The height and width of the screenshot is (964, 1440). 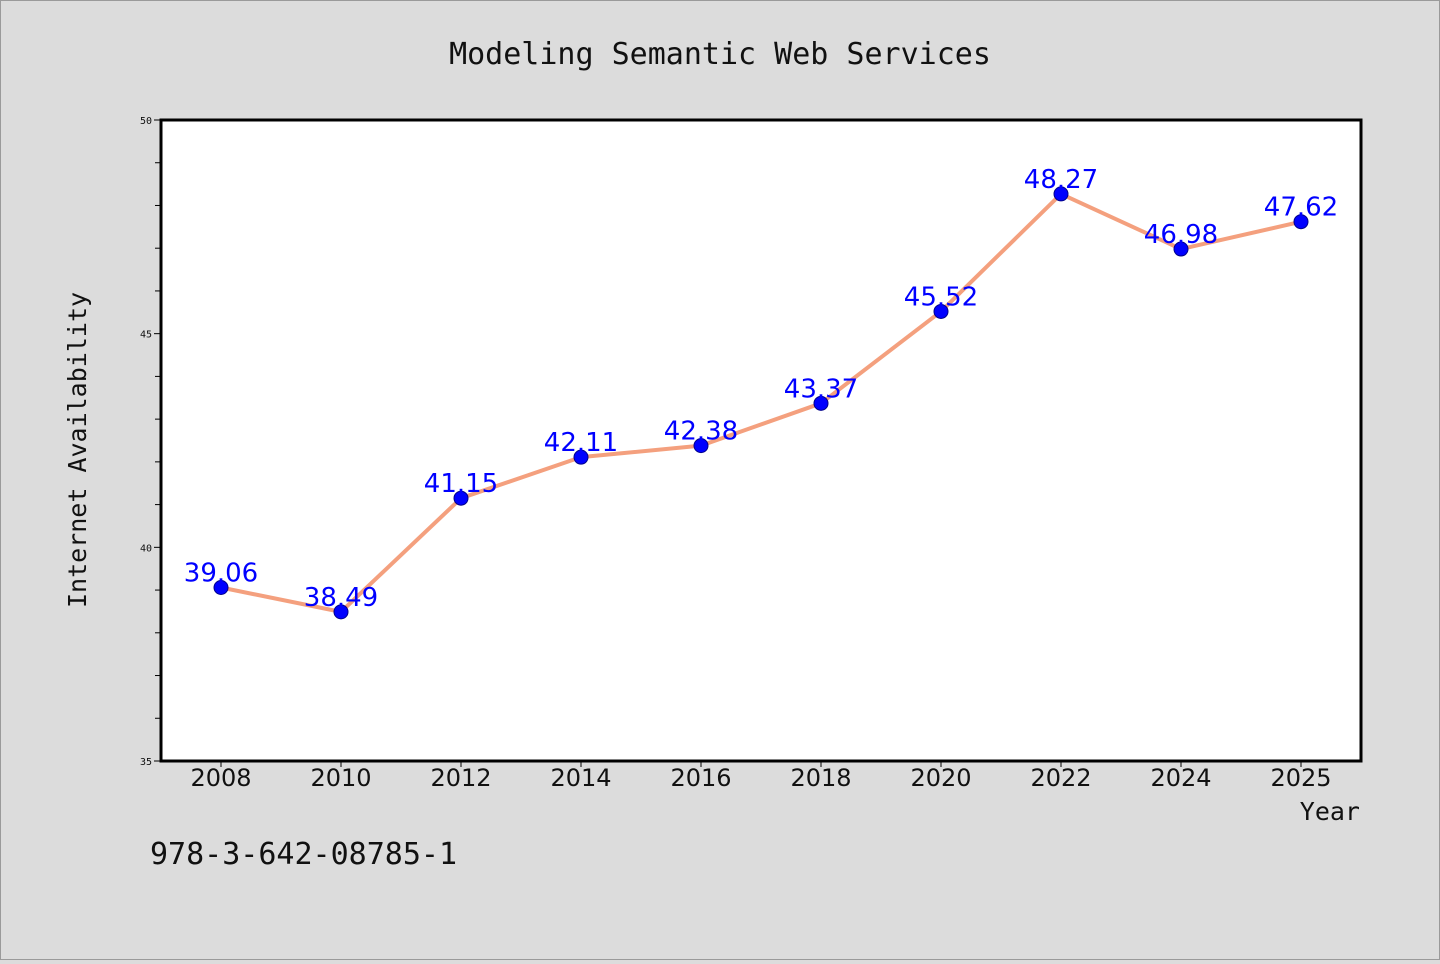 What do you see at coordinates (221, 574) in the screenshot?
I see `data-label: 39.06` at bounding box center [221, 574].